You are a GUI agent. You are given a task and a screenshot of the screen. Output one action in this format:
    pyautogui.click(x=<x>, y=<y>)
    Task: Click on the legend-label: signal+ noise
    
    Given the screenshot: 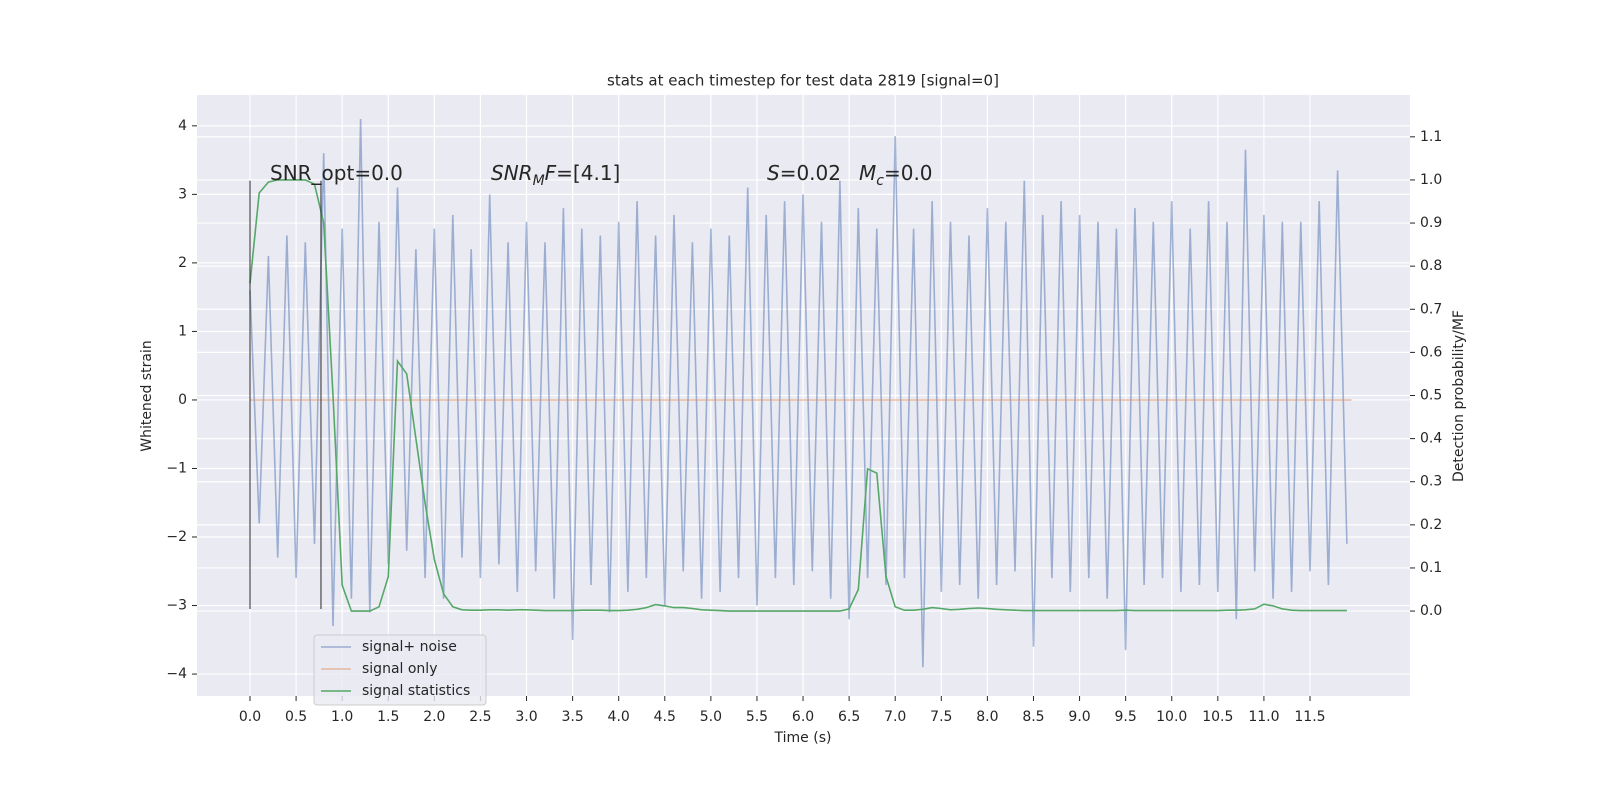 What is the action you would take?
    pyautogui.click(x=409, y=647)
    